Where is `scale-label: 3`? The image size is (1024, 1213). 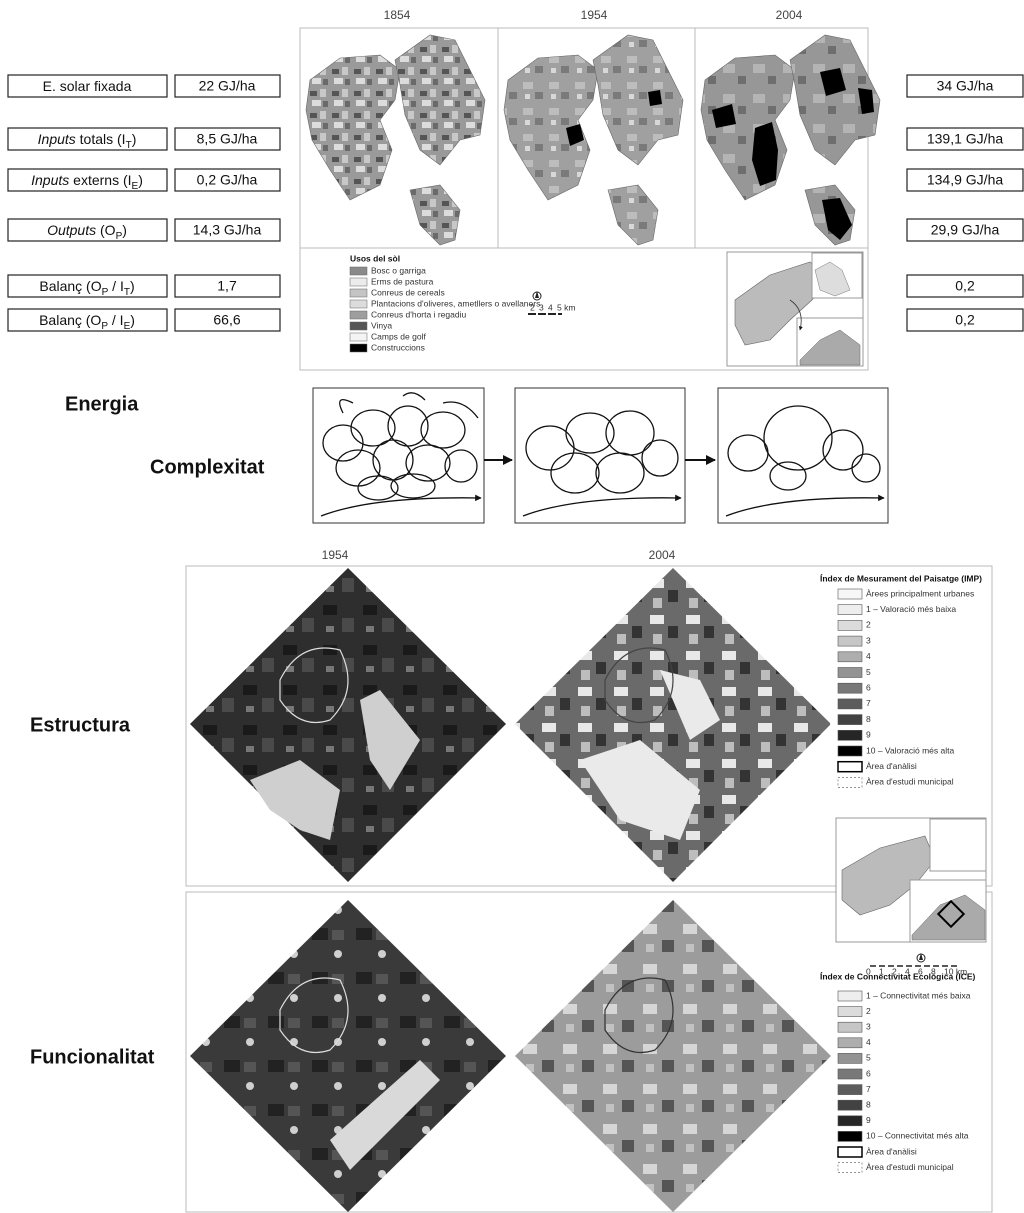
scale-label: 3 is located at coordinates (541, 307).